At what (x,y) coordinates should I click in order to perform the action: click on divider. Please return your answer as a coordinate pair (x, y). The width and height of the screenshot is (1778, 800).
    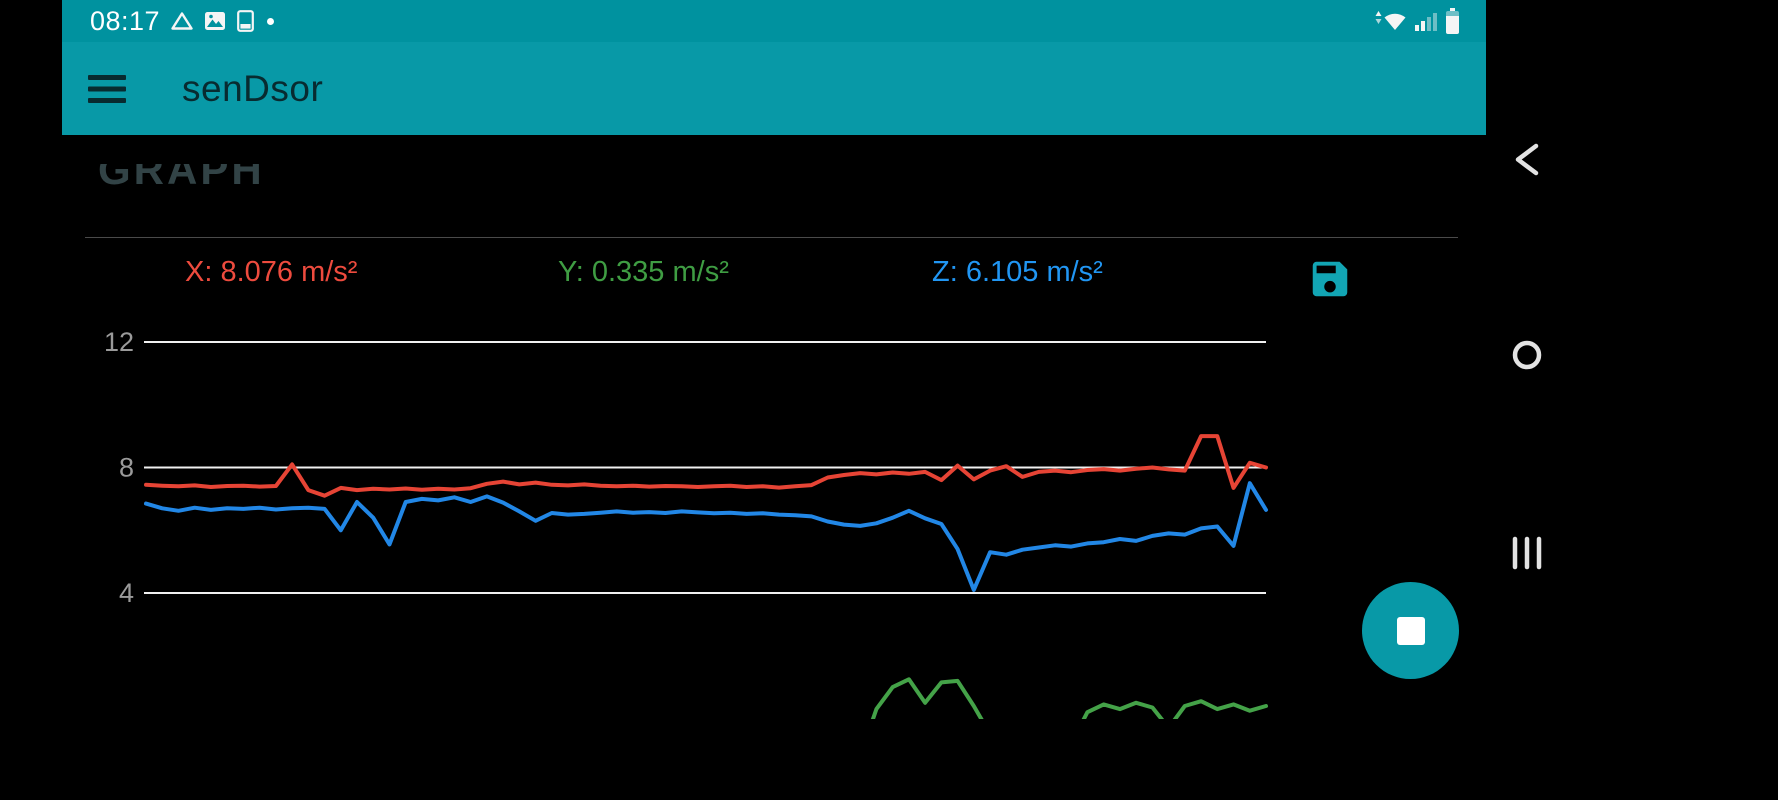
    Looking at the image, I should click on (771, 237).